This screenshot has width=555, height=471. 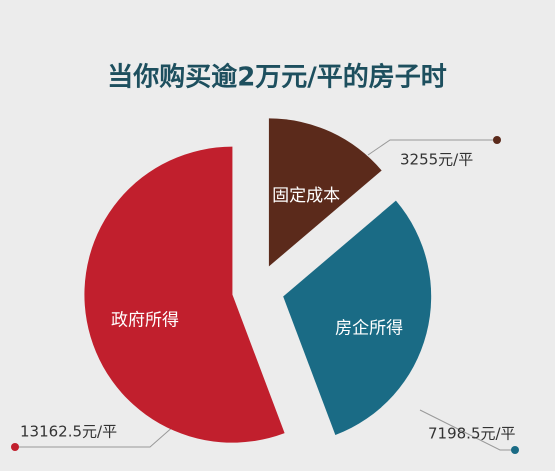 I want to click on value-label: 13162.5元/平, so click(x=68, y=432).